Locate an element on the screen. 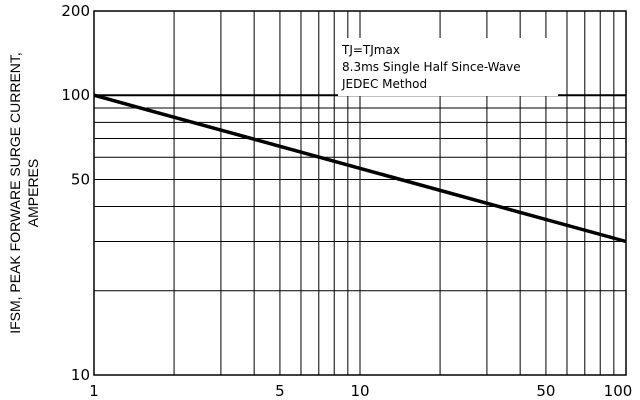 The image size is (640, 400). annotation-line: JEDEC Method is located at coordinates (384, 84).